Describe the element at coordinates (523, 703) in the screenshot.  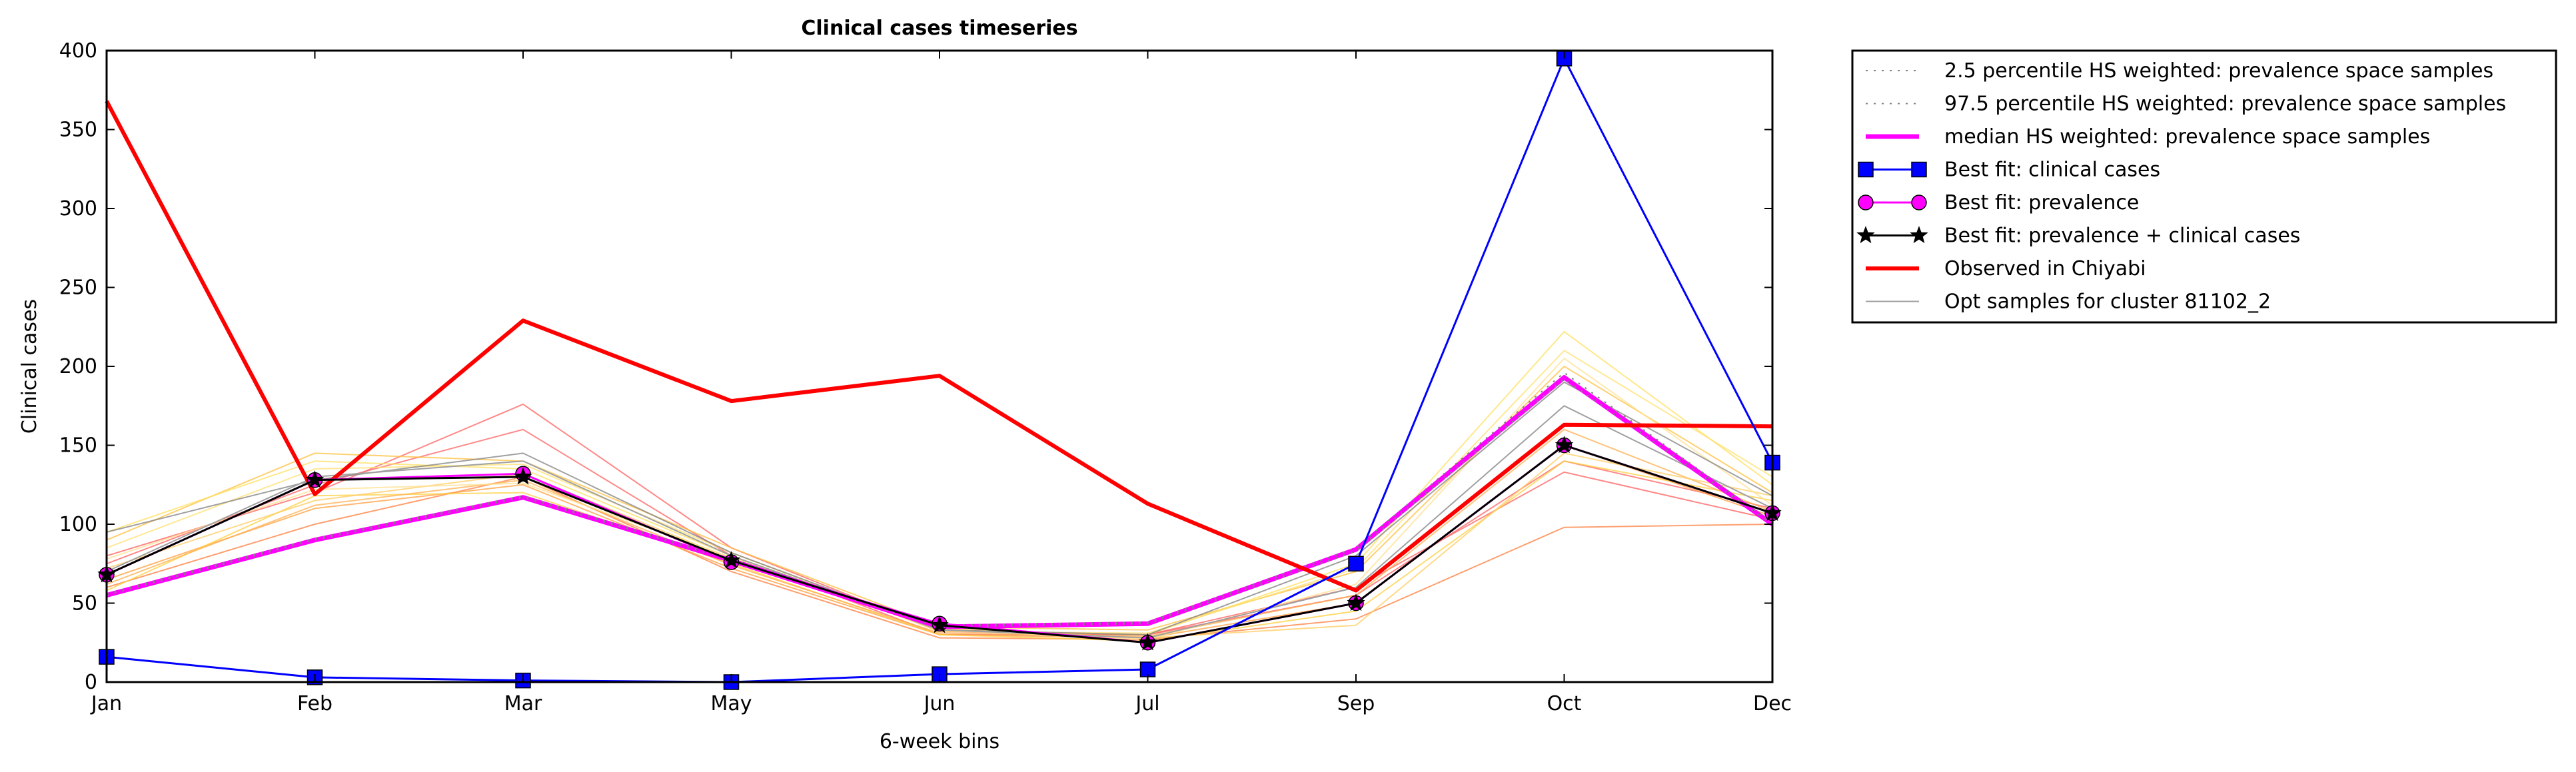
I see `x-tick-label: Mar` at that location.